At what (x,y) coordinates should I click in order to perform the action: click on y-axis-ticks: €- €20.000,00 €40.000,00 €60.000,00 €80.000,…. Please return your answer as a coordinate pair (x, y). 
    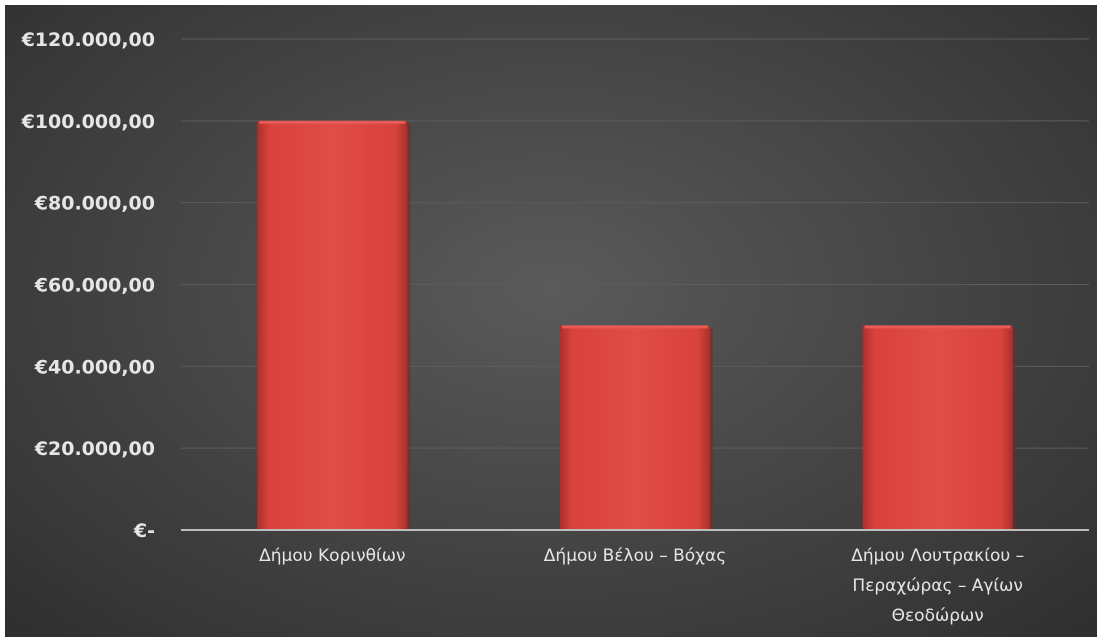
    Looking at the image, I should click on (88, 285).